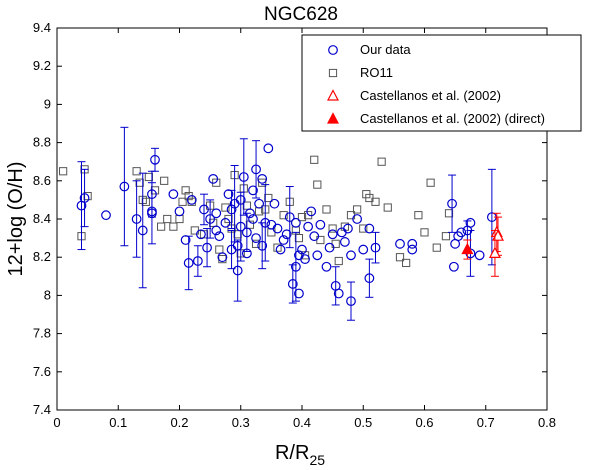 The image size is (600, 470). What do you see at coordinates (467, 248) in the screenshot?
I see `data-point-triangle-filled` at bounding box center [467, 248].